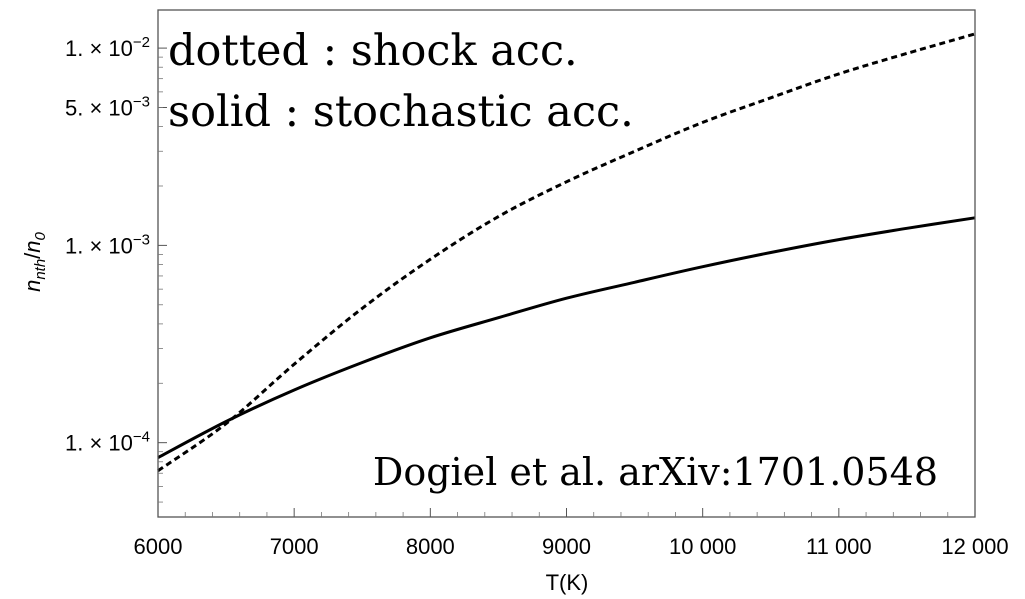 This screenshot has height=599, width=1025. Describe the element at coordinates (107, 47) in the screenshot. I see `y-tick-label: 1. × 10−2` at that location.